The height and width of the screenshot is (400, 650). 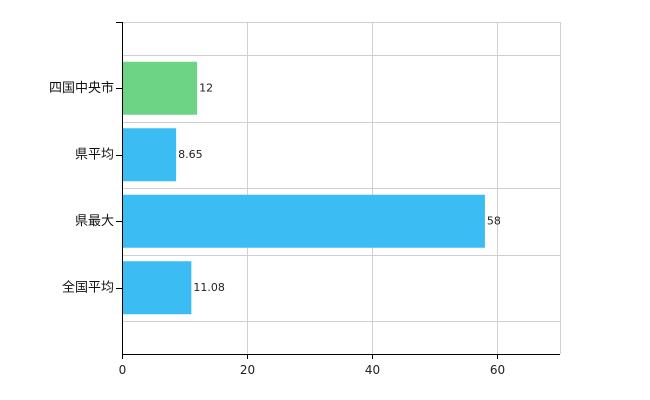 I want to click on data-label: 58, so click(x=494, y=220).